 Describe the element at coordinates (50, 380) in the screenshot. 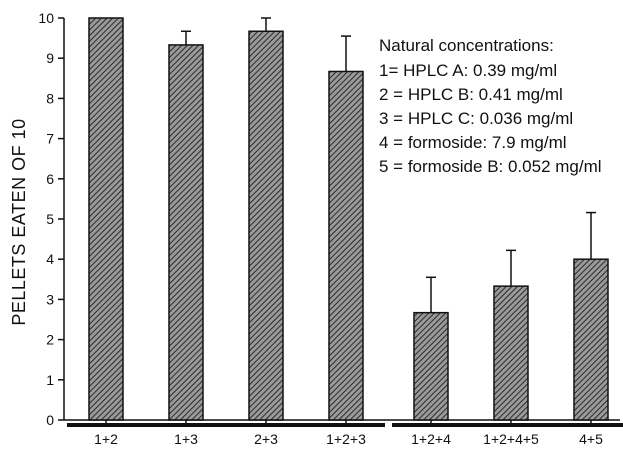

I see `y-tick-label: 1` at that location.